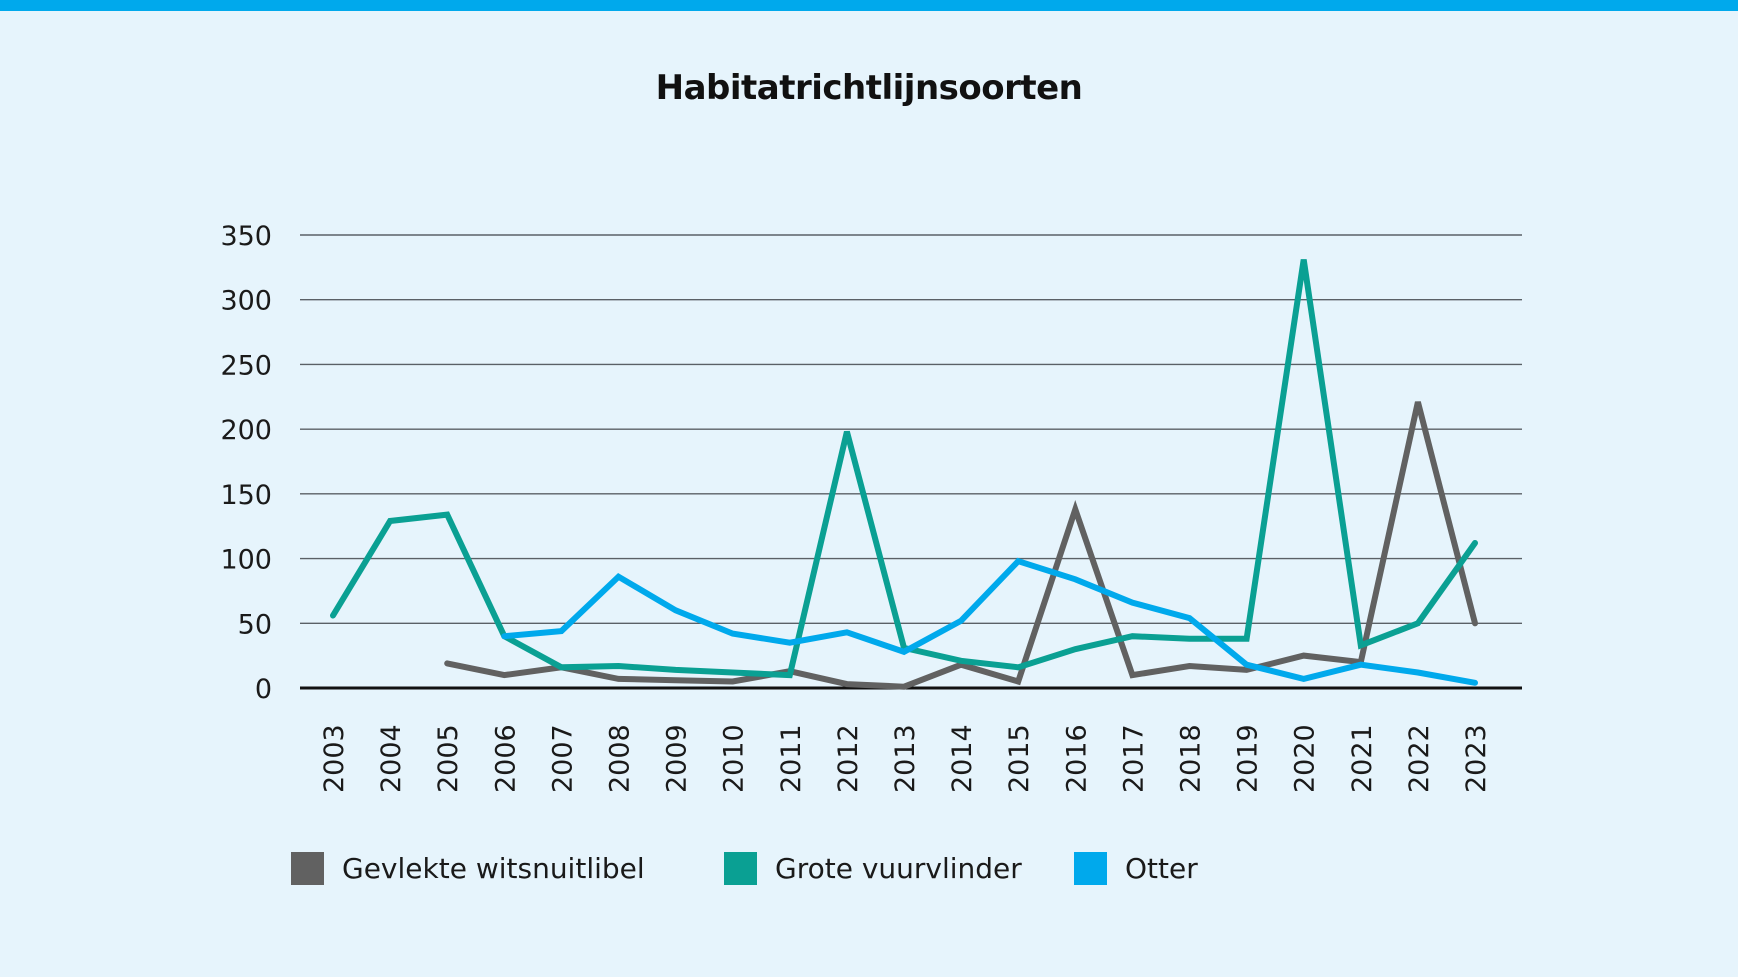 The height and width of the screenshot is (977, 1738). Describe the element at coordinates (246, 495) in the screenshot. I see `y-tick-label: 150` at that location.